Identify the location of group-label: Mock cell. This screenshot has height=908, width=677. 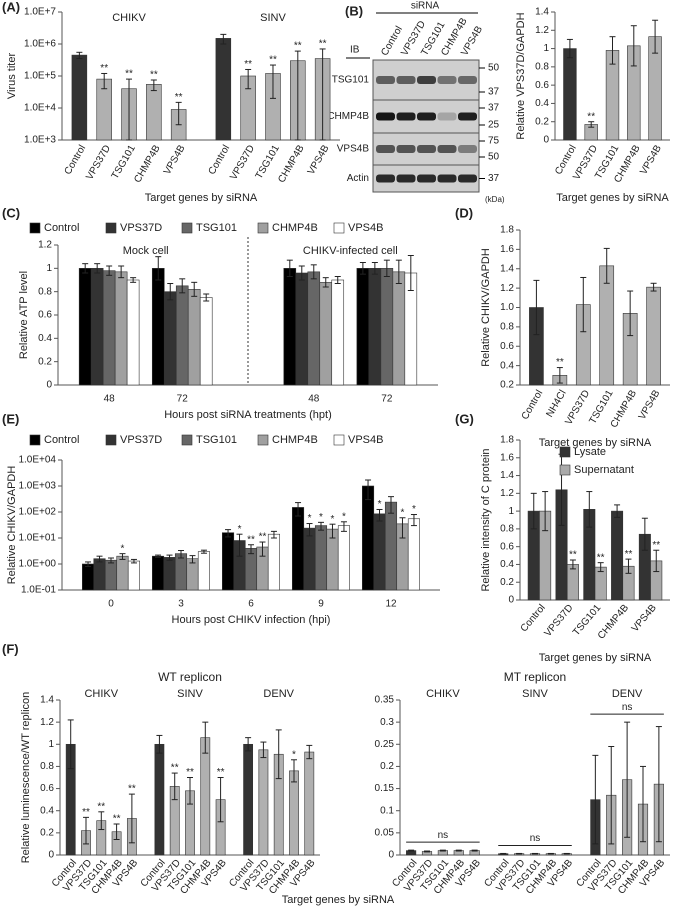
(146, 251).